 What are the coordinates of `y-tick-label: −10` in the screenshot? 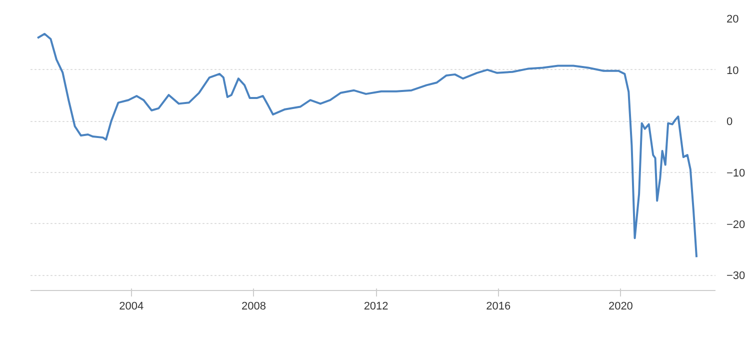 It's located at (736, 173).